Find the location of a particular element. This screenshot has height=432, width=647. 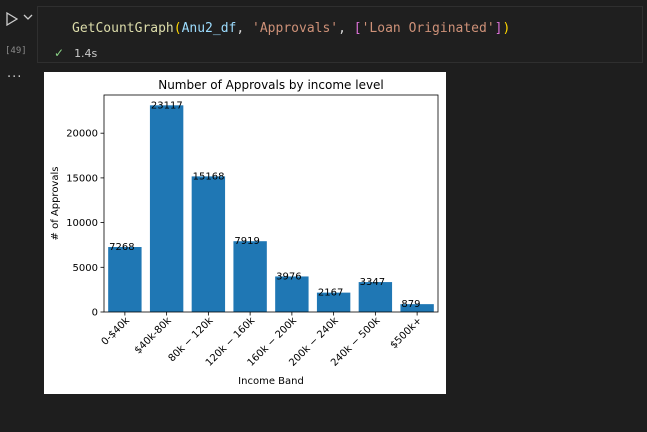

x-axis-label: Income Band is located at coordinates (271, 381).